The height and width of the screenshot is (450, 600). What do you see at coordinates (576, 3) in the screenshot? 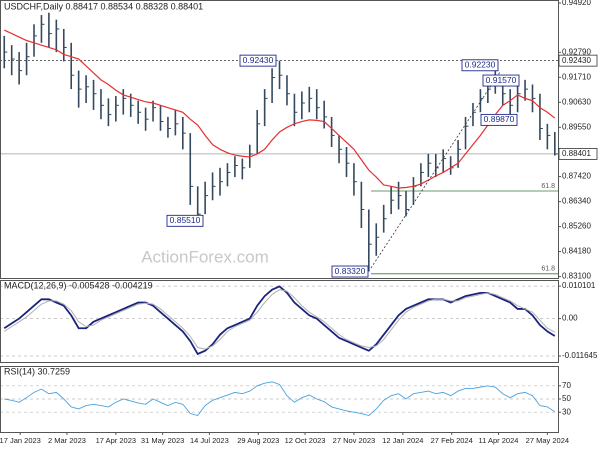
I see `y-tick-label: 0.94920` at bounding box center [576, 3].